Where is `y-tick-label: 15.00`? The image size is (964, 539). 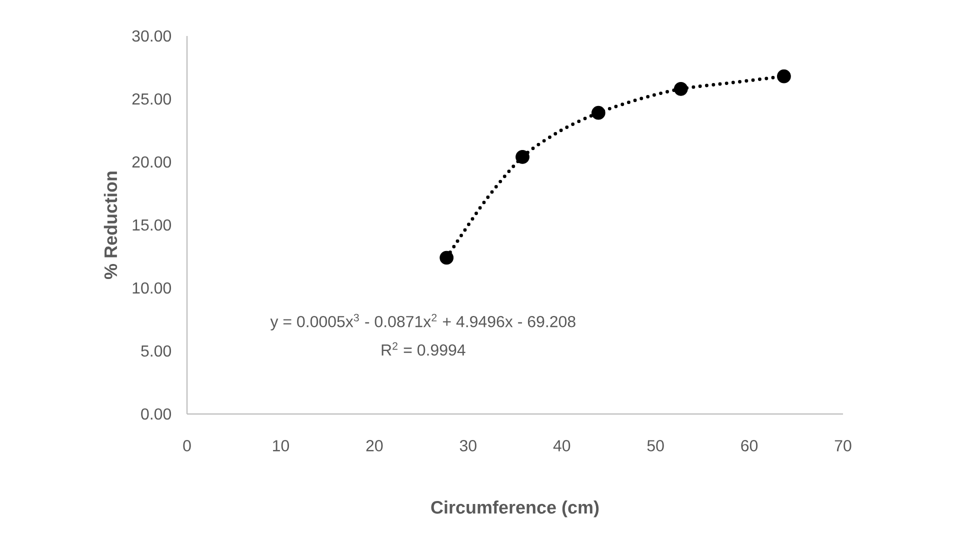
y-tick-label: 15.00 is located at coordinates (152, 225).